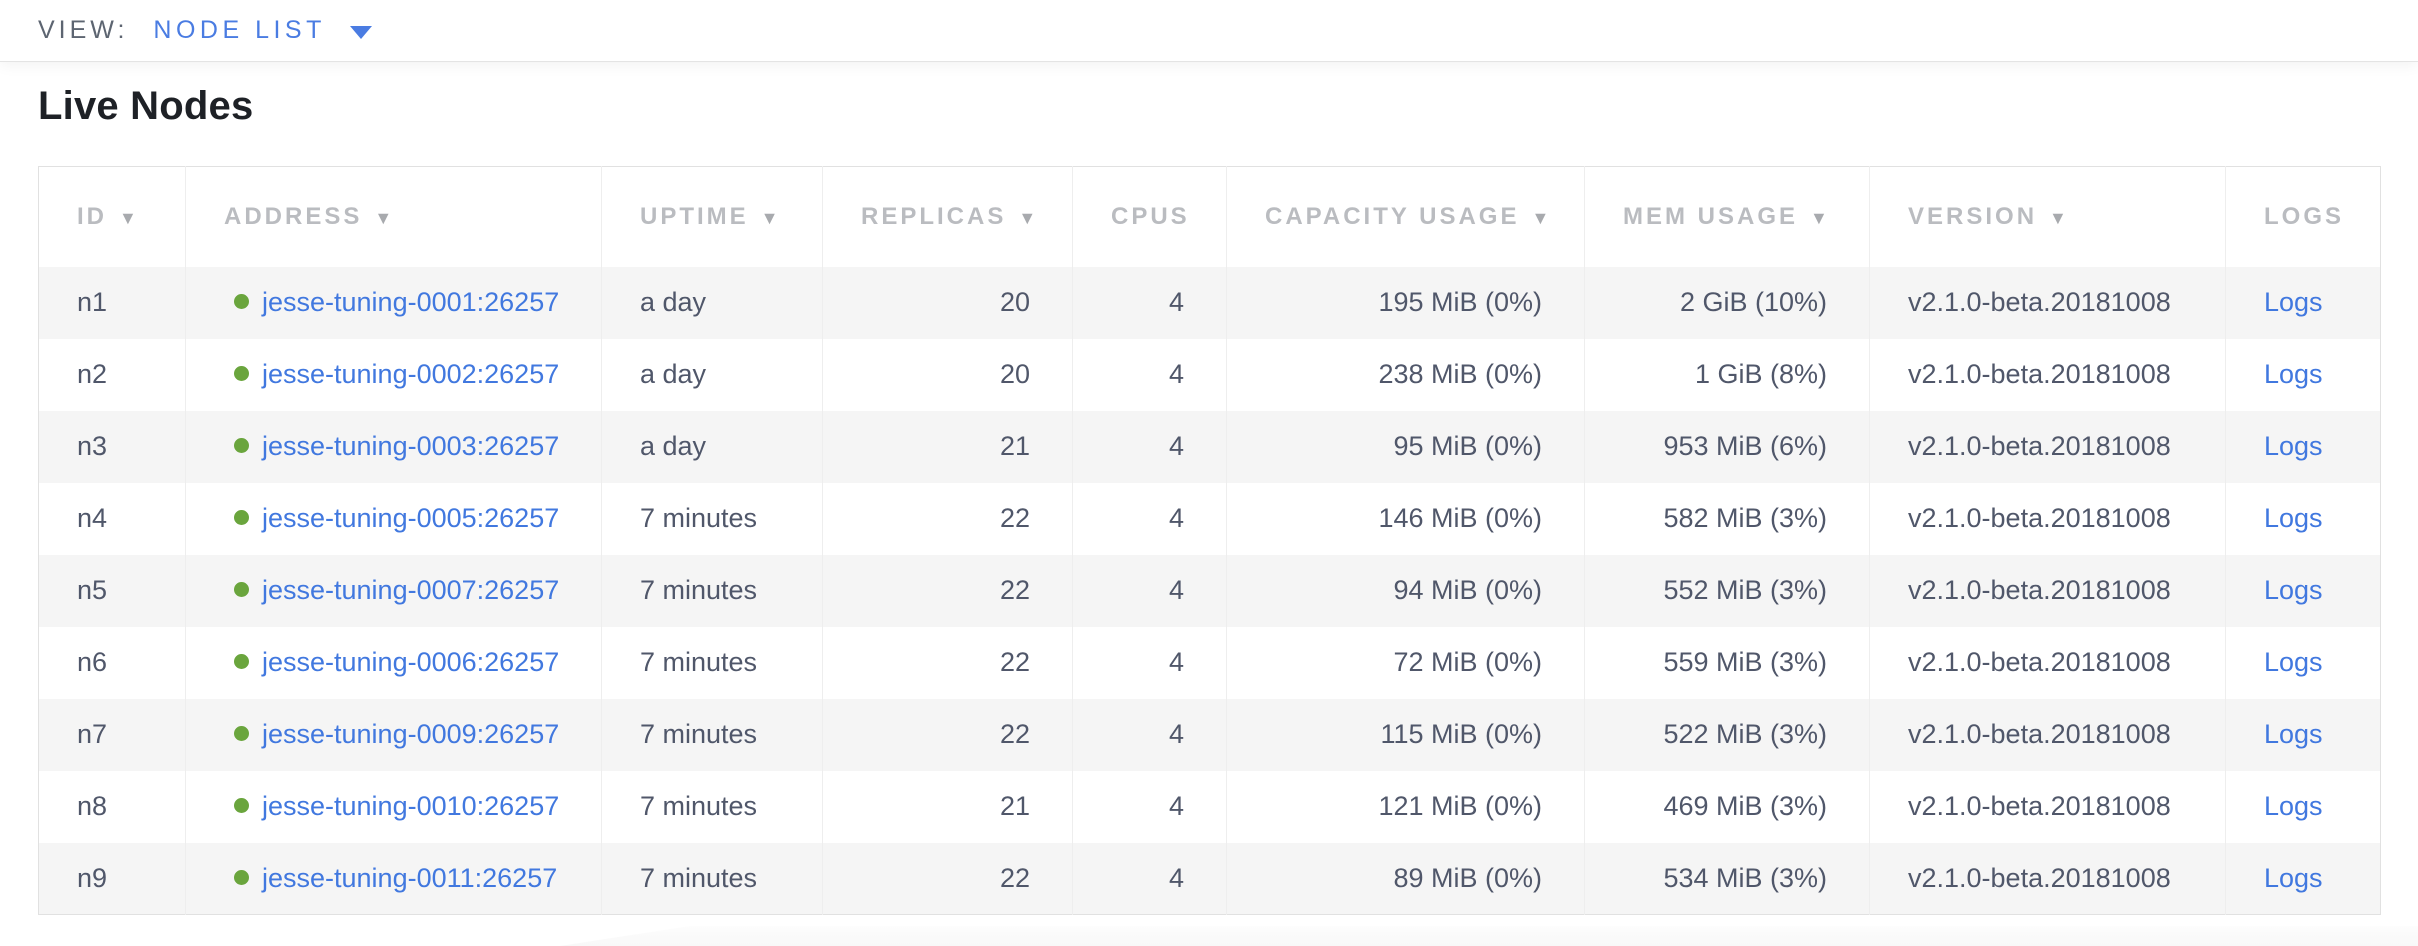 This screenshot has height=946, width=2418. I want to click on column-header-address: ADDRESS ▼, so click(393, 216).